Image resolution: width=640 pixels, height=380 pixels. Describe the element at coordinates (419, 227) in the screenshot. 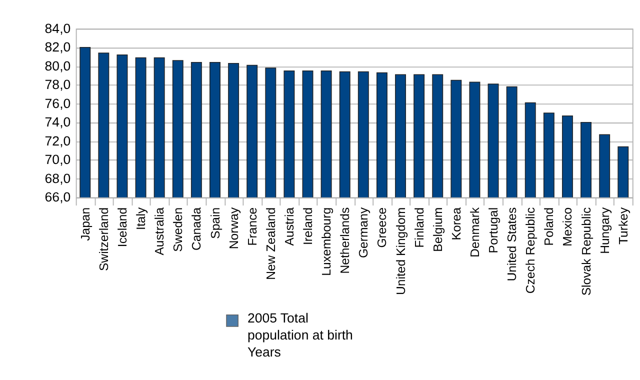

I see `x-tick-label: Finland` at that location.